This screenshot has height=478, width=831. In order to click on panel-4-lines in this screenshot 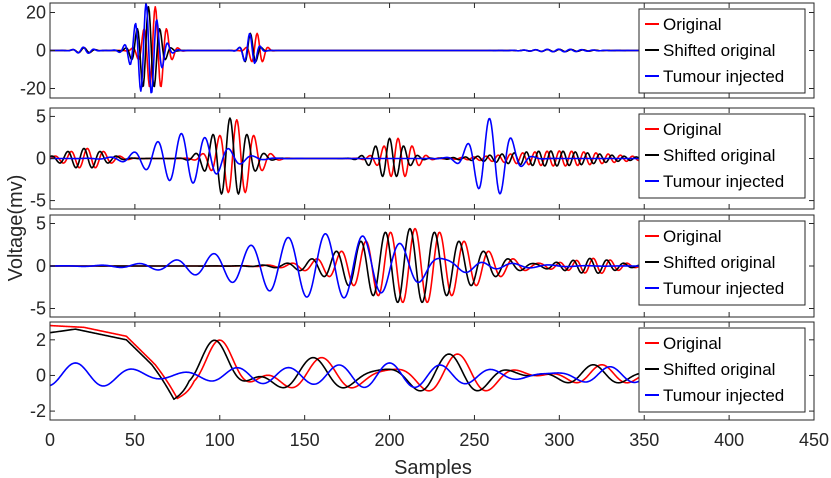, I will do `click(347, 362)`.